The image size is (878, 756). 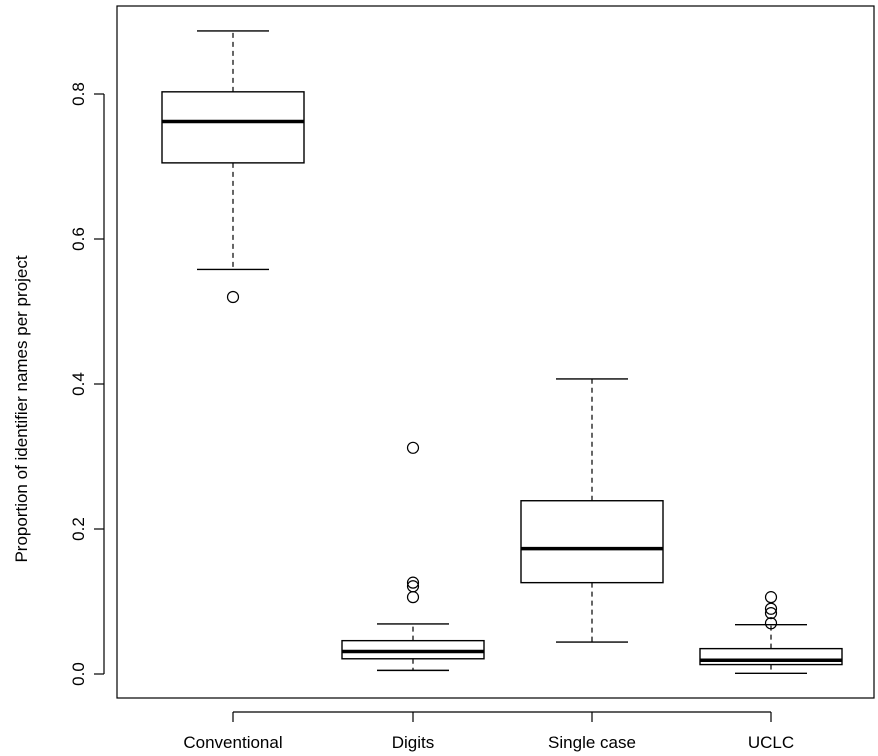 What do you see at coordinates (233, 167) in the screenshot?
I see `box-conventional` at bounding box center [233, 167].